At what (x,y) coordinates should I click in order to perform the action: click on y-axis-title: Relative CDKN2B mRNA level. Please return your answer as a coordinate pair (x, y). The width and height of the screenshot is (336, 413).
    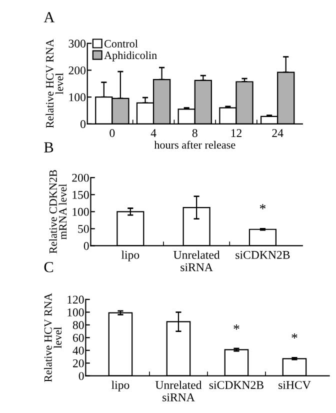
    Looking at the image, I should click on (58, 212).